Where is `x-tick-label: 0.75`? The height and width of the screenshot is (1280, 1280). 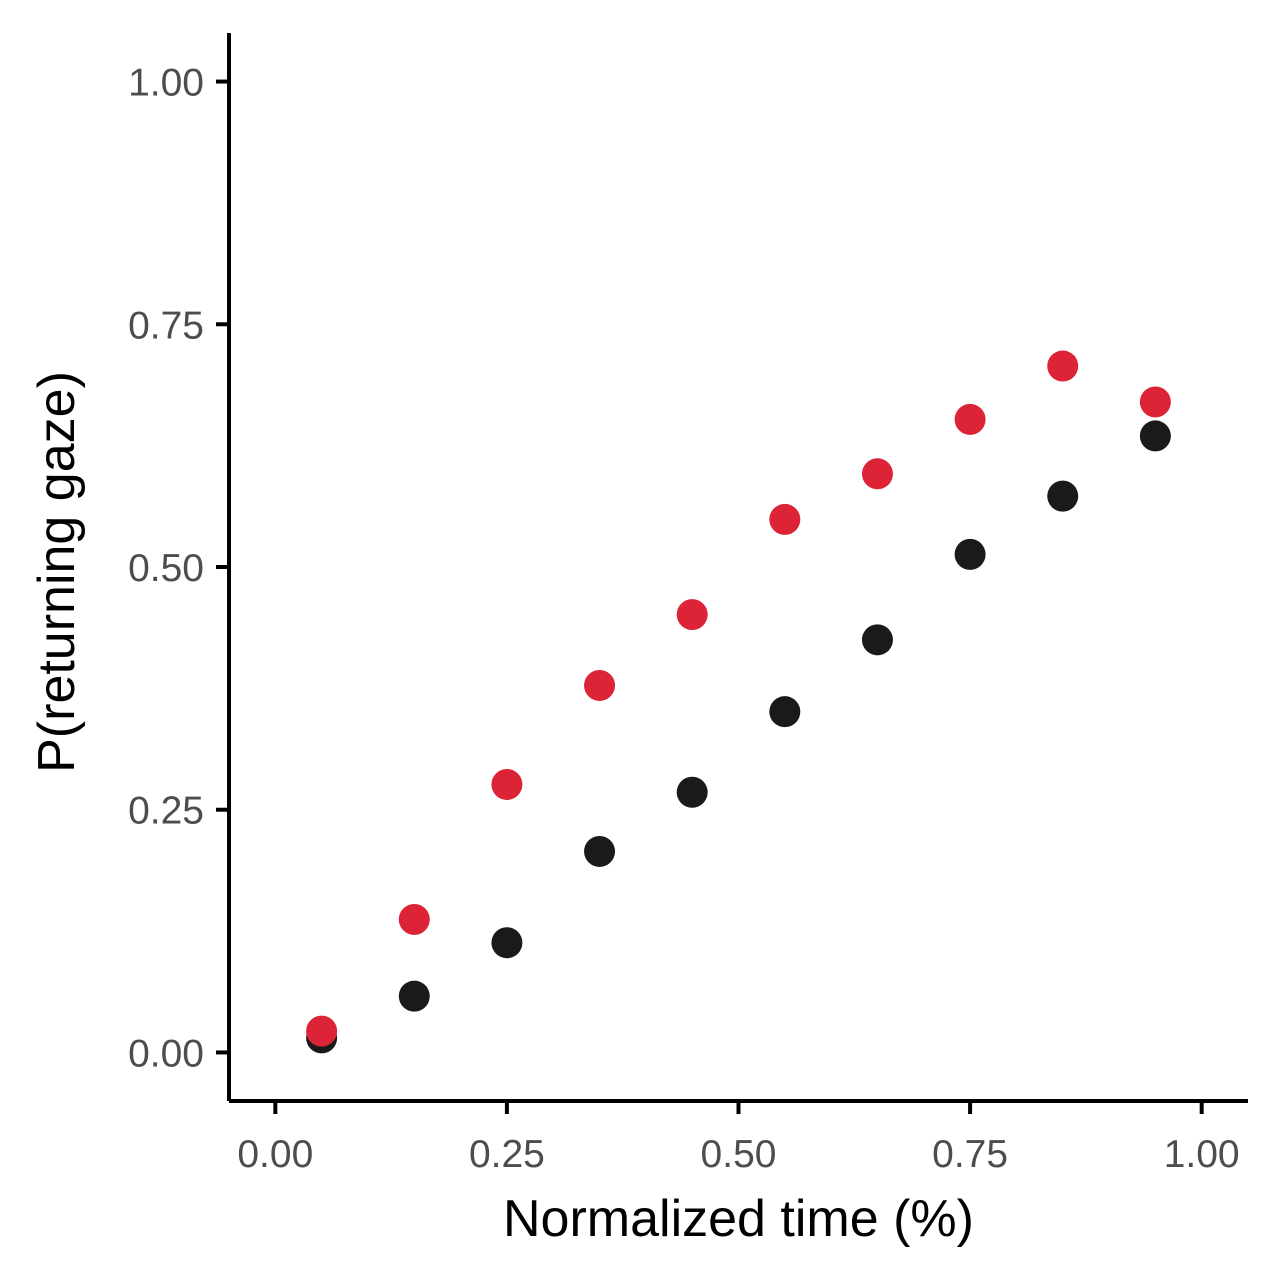 x-tick-label: 0.75 is located at coordinates (970, 1154).